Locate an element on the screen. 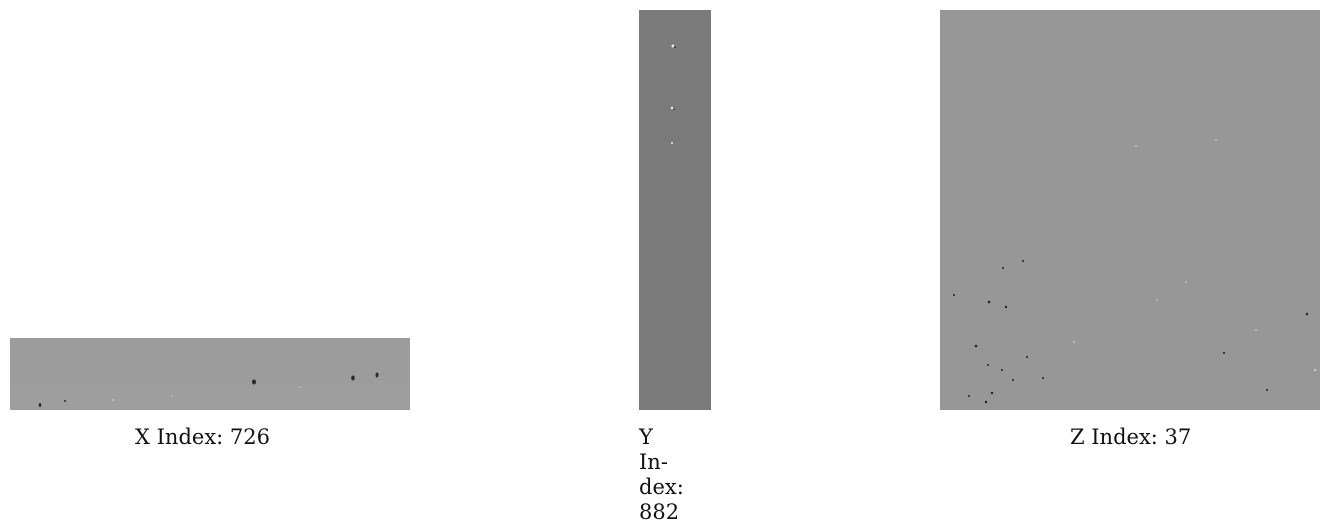 Image resolution: width=1328 pixels, height=525 pixels. y-caption-line-1: Y In- is located at coordinates (653, 449).